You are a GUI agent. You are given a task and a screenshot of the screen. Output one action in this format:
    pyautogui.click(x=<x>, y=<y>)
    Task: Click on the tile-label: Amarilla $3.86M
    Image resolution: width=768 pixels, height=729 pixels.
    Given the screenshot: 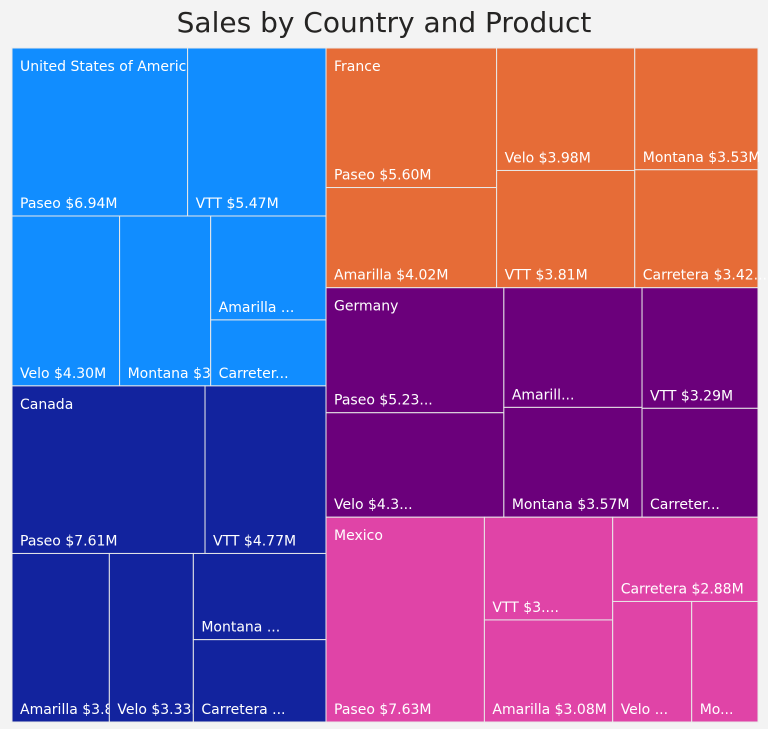 What is the action you would take?
    pyautogui.click(x=77, y=710)
    